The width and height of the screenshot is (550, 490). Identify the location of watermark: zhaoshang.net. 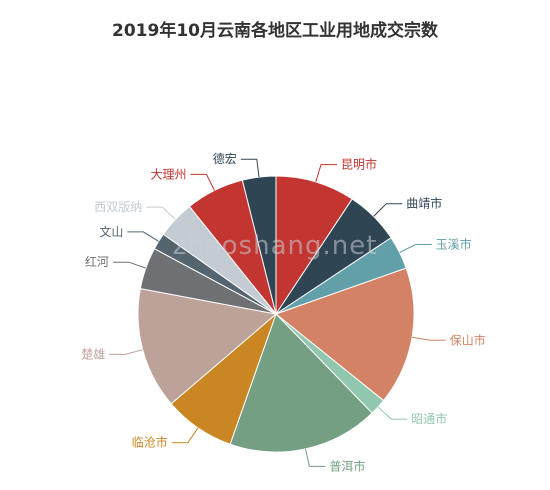
(275, 246).